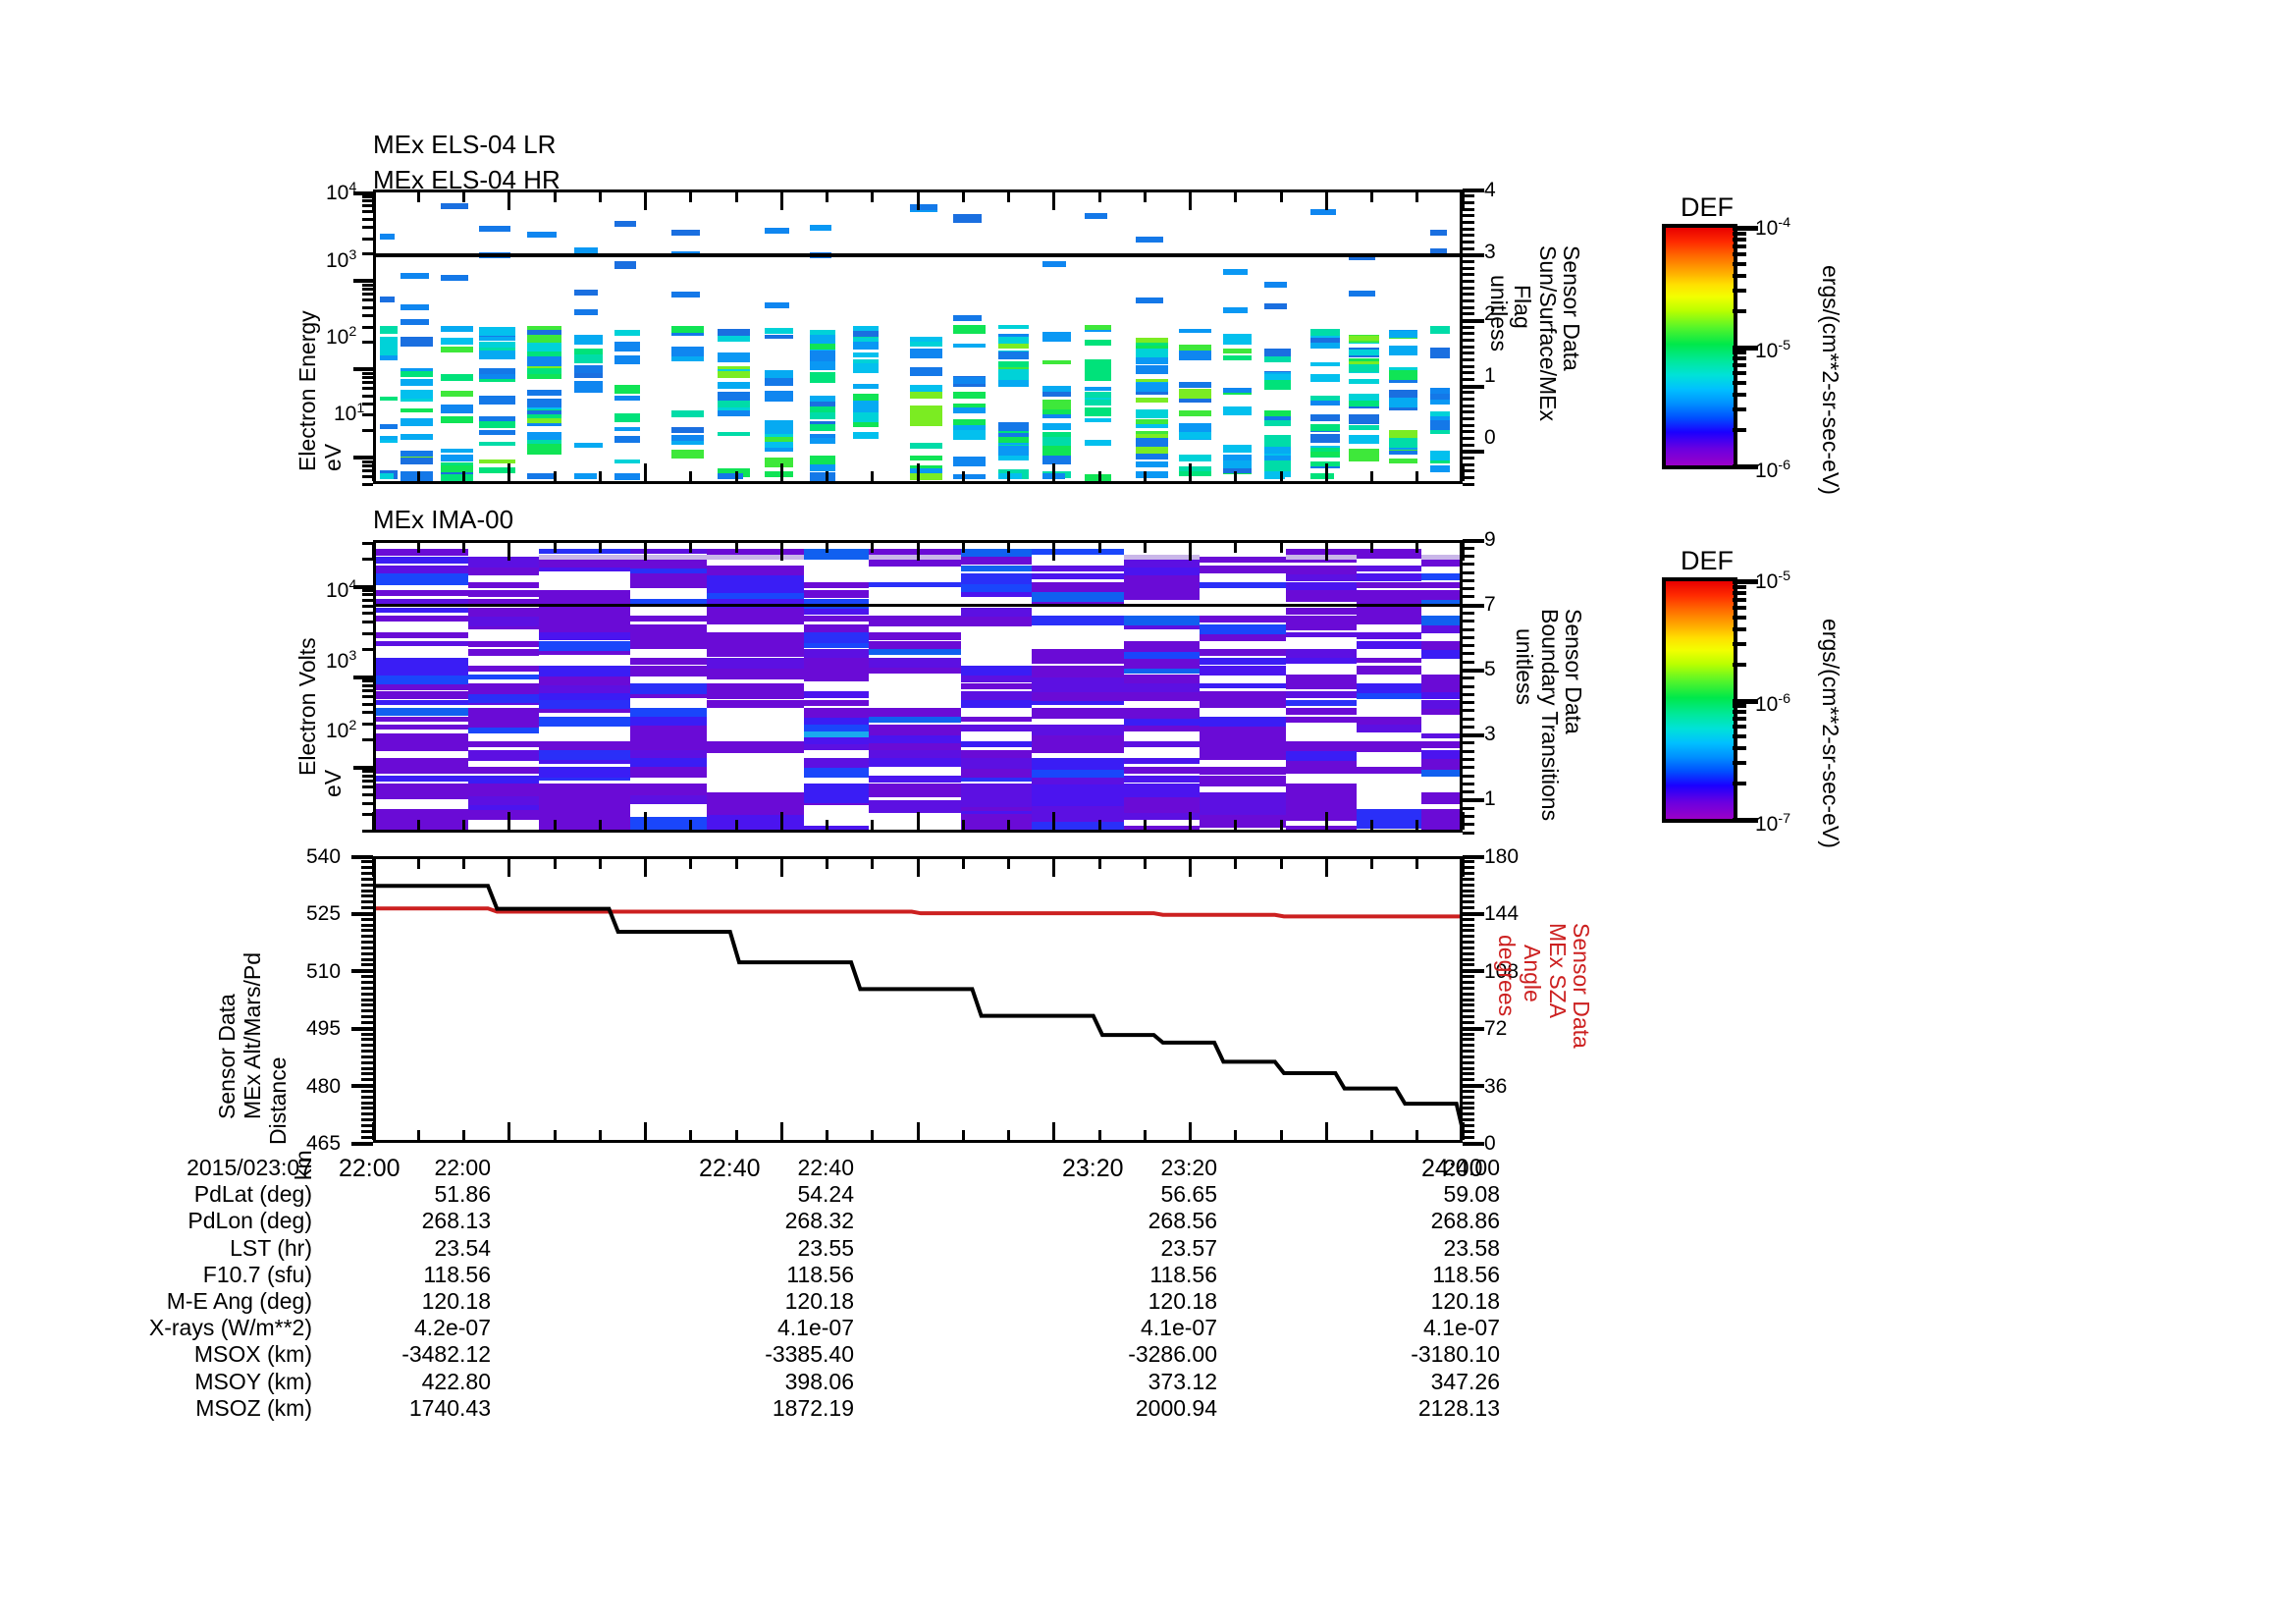 Image resolution: width=2296 pixels, height=1623 pixels. What do you see at coordinates (1490, 669) in the screenshot?
I see `panel-2-right-tick-5: 5` at bounding box center [1490, 669].